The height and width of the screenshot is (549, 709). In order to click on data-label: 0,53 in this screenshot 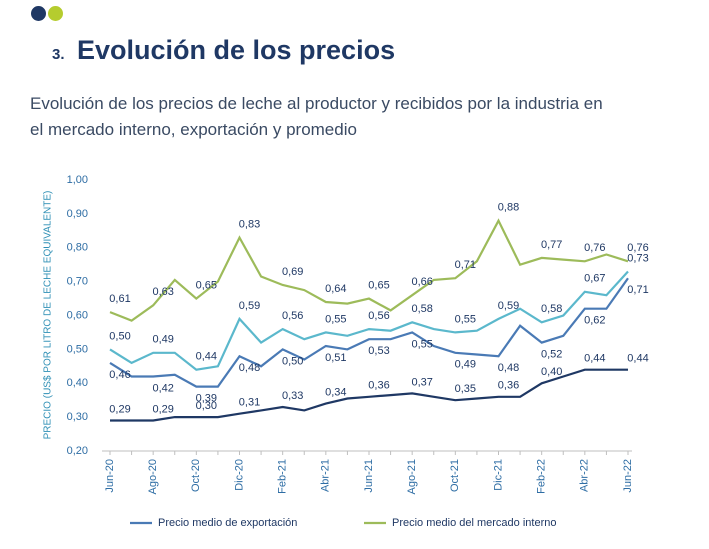, I will do `click(378, 351)`.